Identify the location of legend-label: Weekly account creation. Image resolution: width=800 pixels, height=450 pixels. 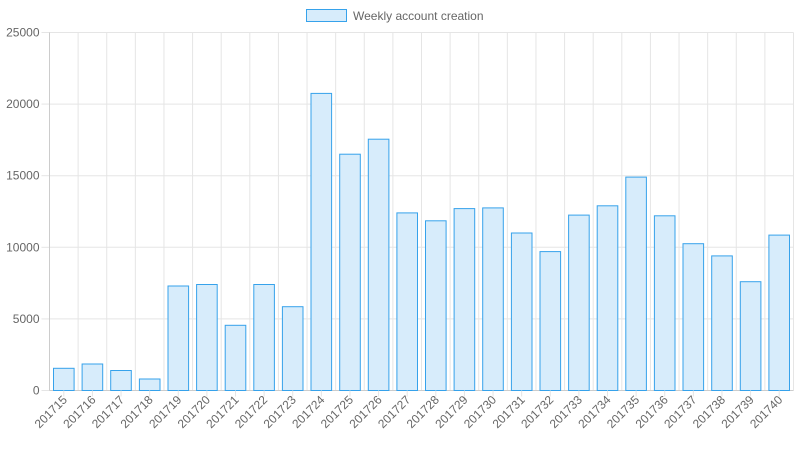
(418, 16).